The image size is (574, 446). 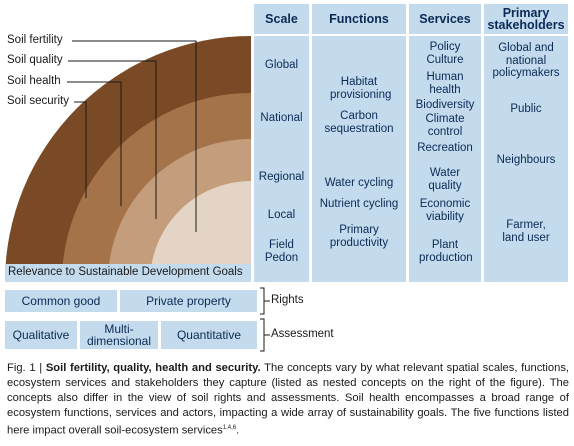 I want to click on service-policy: Policy, so click(x=445, y=47).